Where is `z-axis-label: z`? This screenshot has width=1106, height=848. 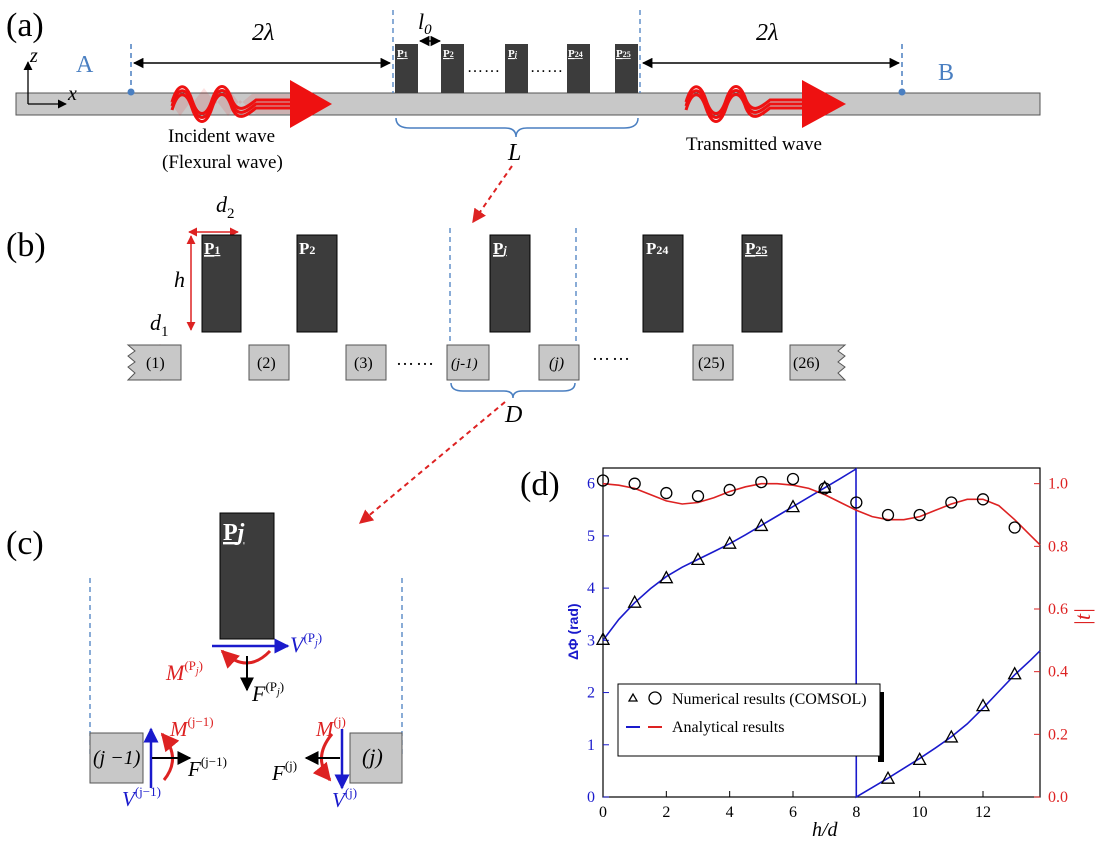 z-axis-label: z is located at coordinates (33, 56).